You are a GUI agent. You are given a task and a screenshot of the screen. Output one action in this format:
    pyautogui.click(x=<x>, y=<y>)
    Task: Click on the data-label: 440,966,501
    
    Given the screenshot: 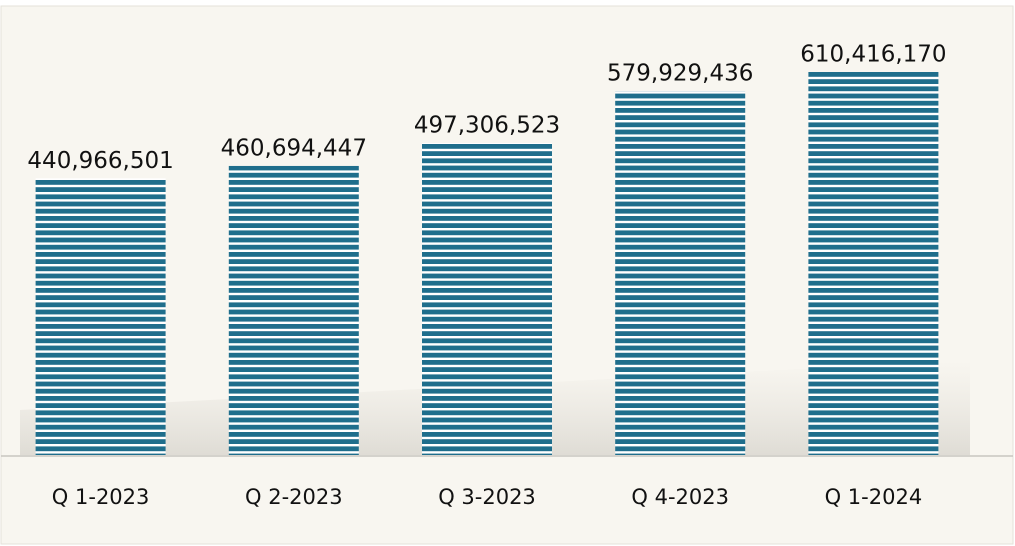 What is the action you would take?
    pyautogui.click(x=100, y=161)
    